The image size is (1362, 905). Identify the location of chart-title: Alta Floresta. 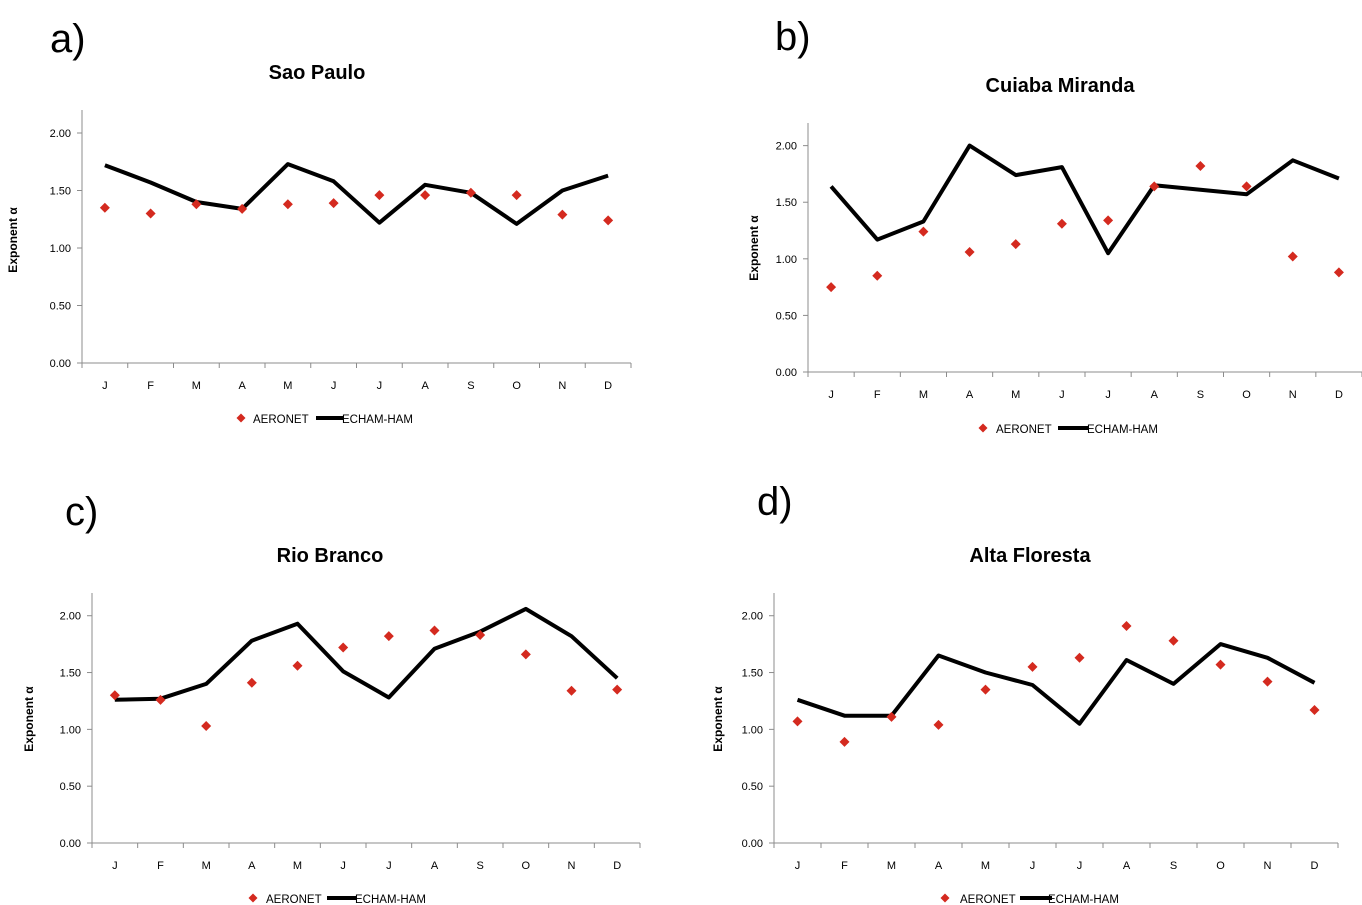
(1030, 556).